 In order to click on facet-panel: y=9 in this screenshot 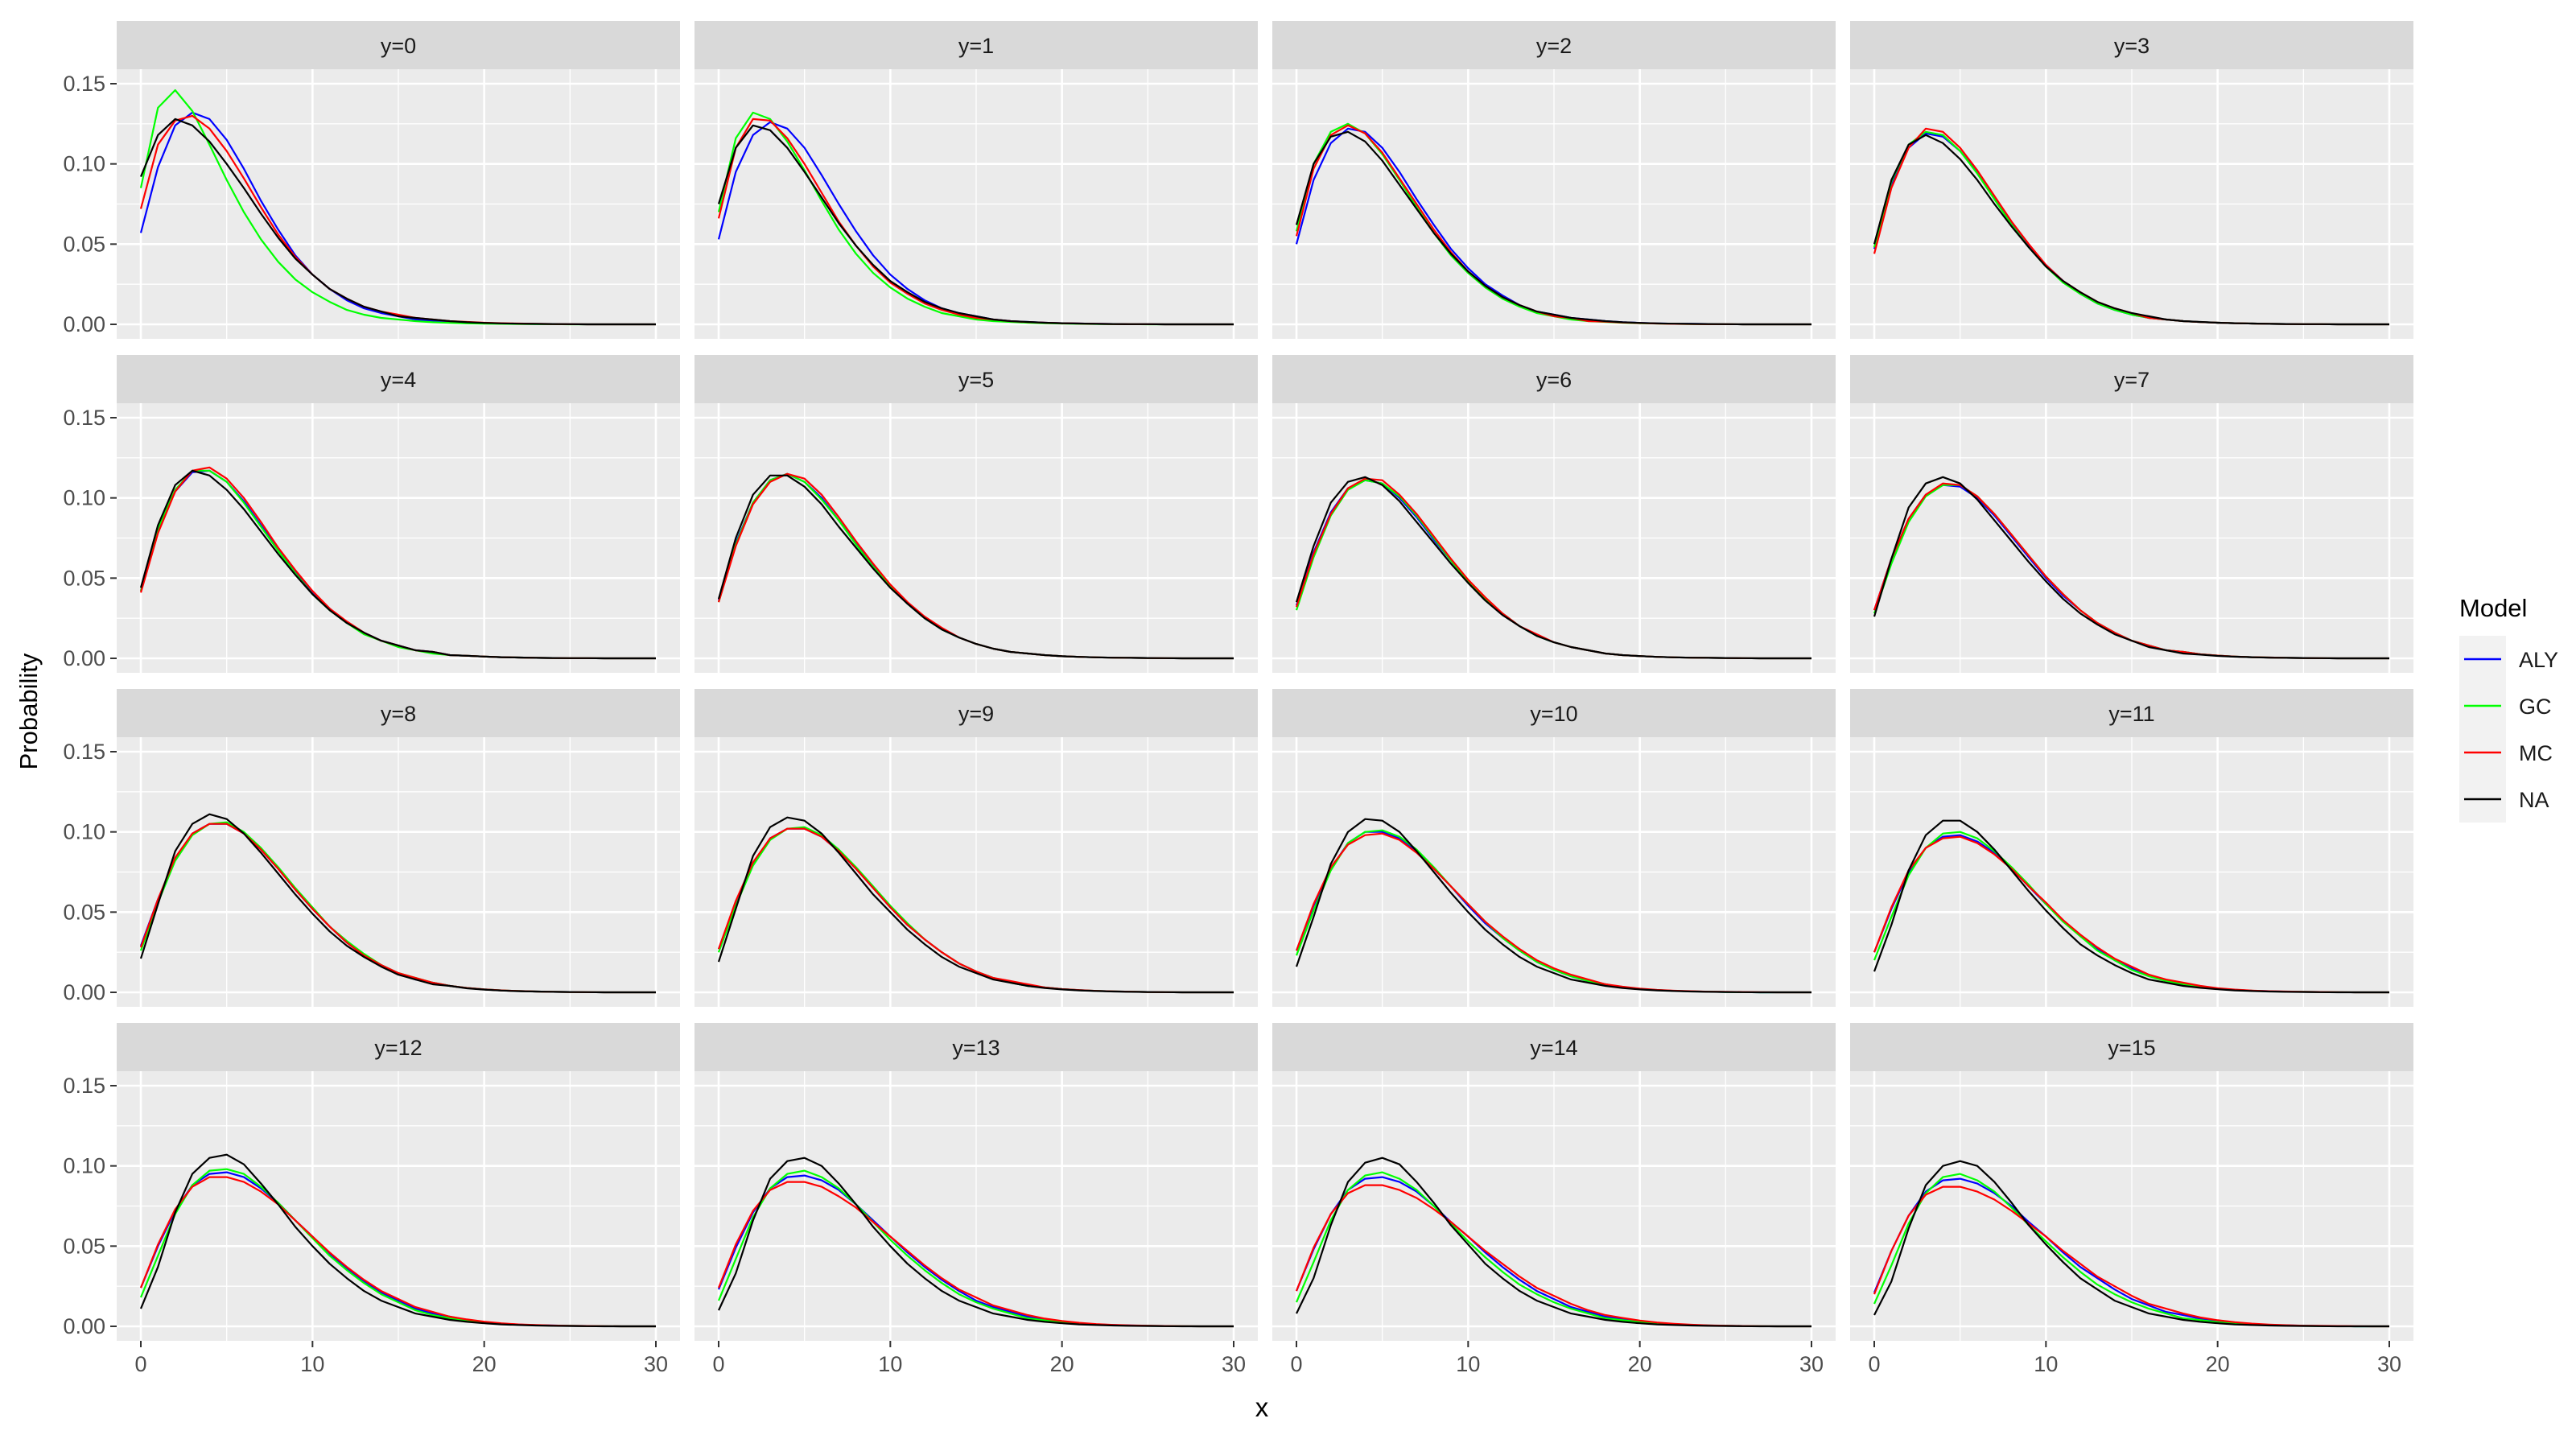, I will do `click(976, 848)`.